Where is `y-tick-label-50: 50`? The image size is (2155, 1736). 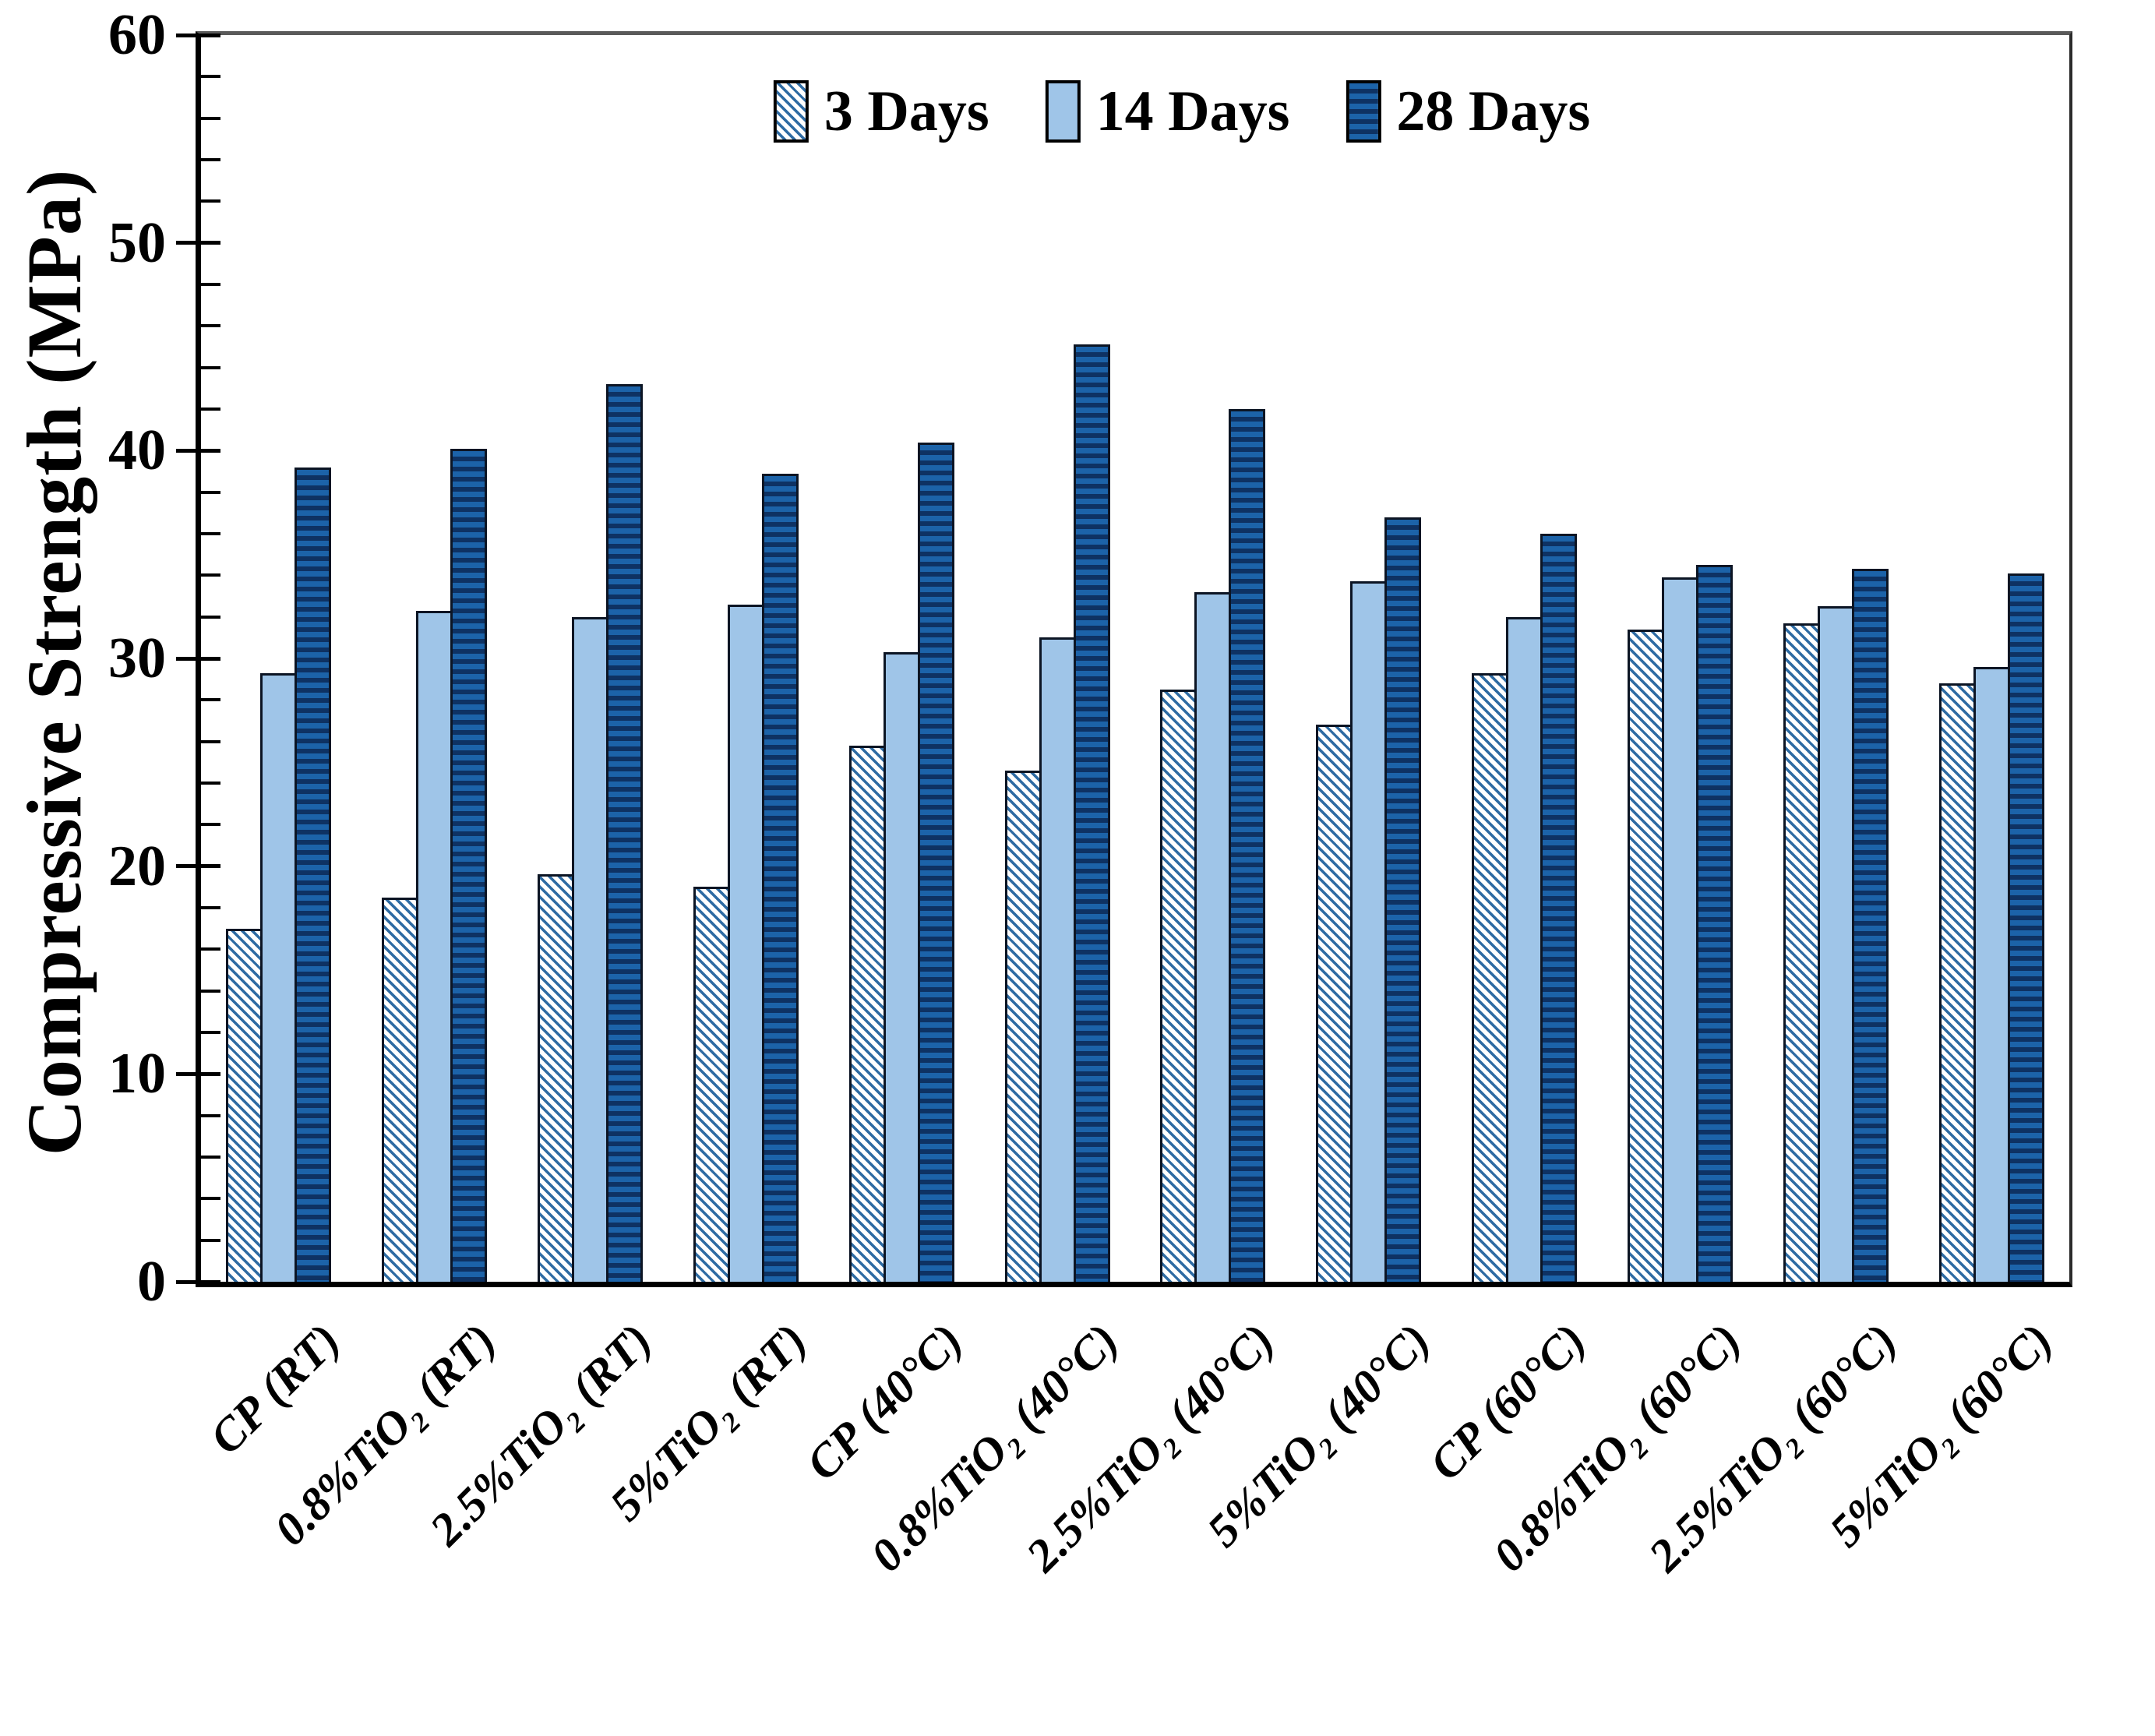 y-tick-label-50: 50 is located at coordinates (137, 242).